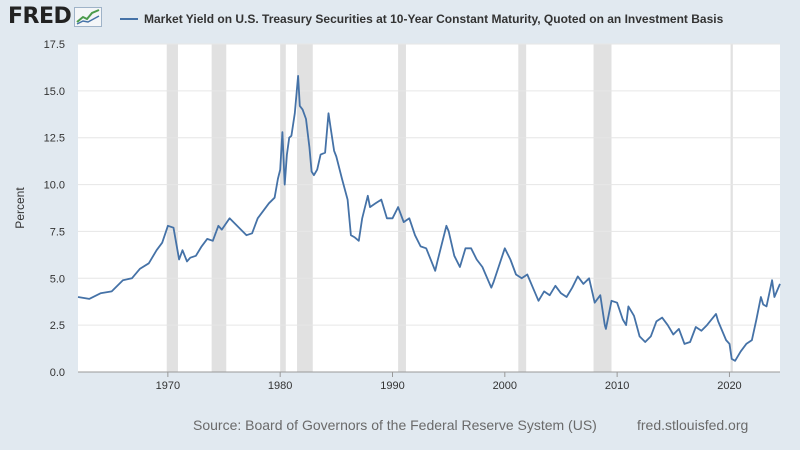 The width and height of the screenshot is (800, 450). I want to click on fred-logo: FRED, so click(55, 16).